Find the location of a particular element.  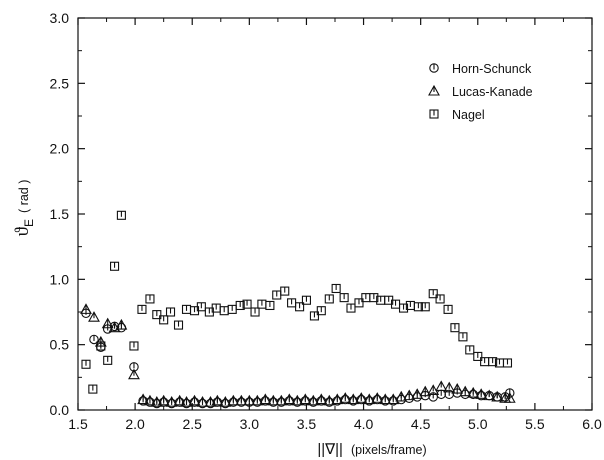

x-axis-unit: (pixels/frame) is located at coordinates (389, 450).